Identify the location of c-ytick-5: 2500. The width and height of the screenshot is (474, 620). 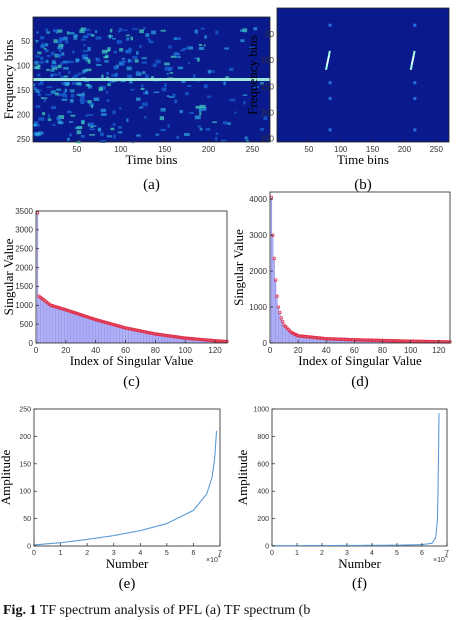
(24, 249).